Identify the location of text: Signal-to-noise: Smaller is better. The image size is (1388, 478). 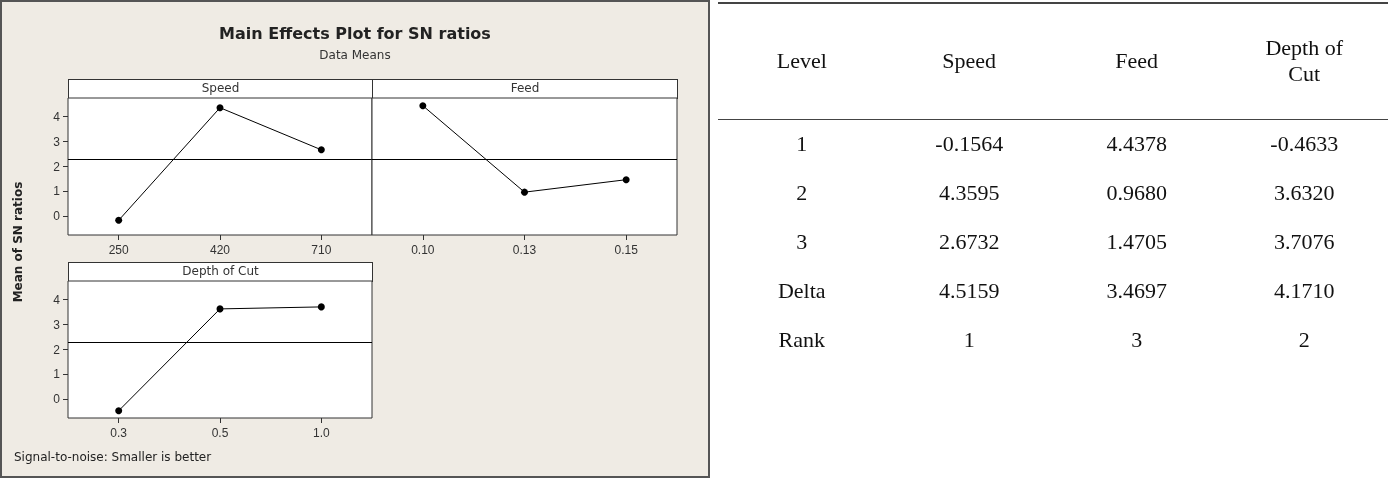
(113, 457).